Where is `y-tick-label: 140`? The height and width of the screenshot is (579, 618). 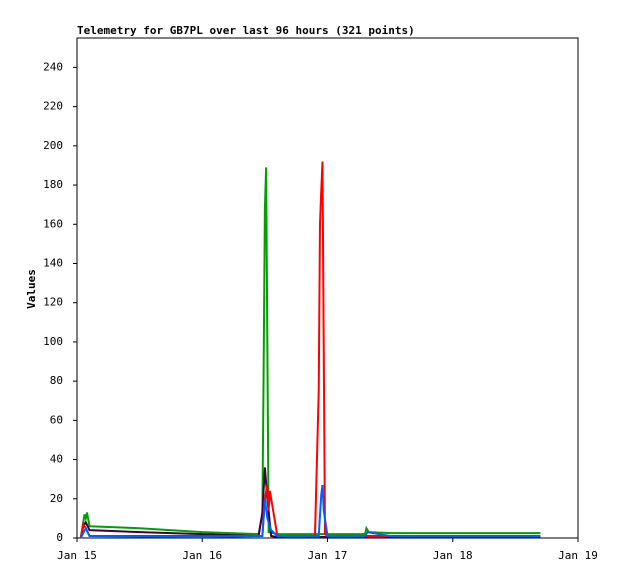
y-tick-label: 140 is located at coordinates (53, 262).